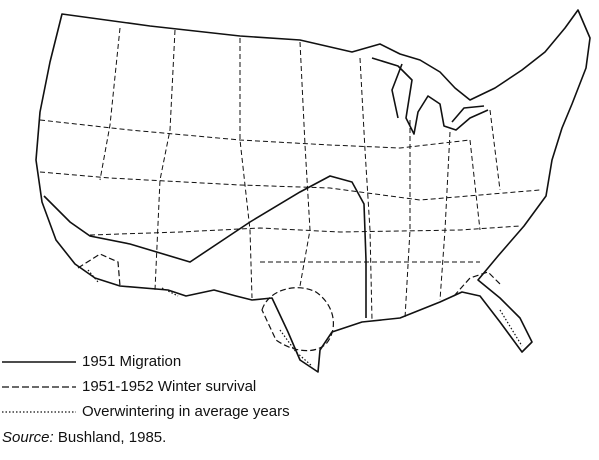 The height and width of the screenshot is (460, 599). What do you see at coordinates (297, 319) in the screenshot?
I see `winter-survival-texas` at bounding box center [297, 319].